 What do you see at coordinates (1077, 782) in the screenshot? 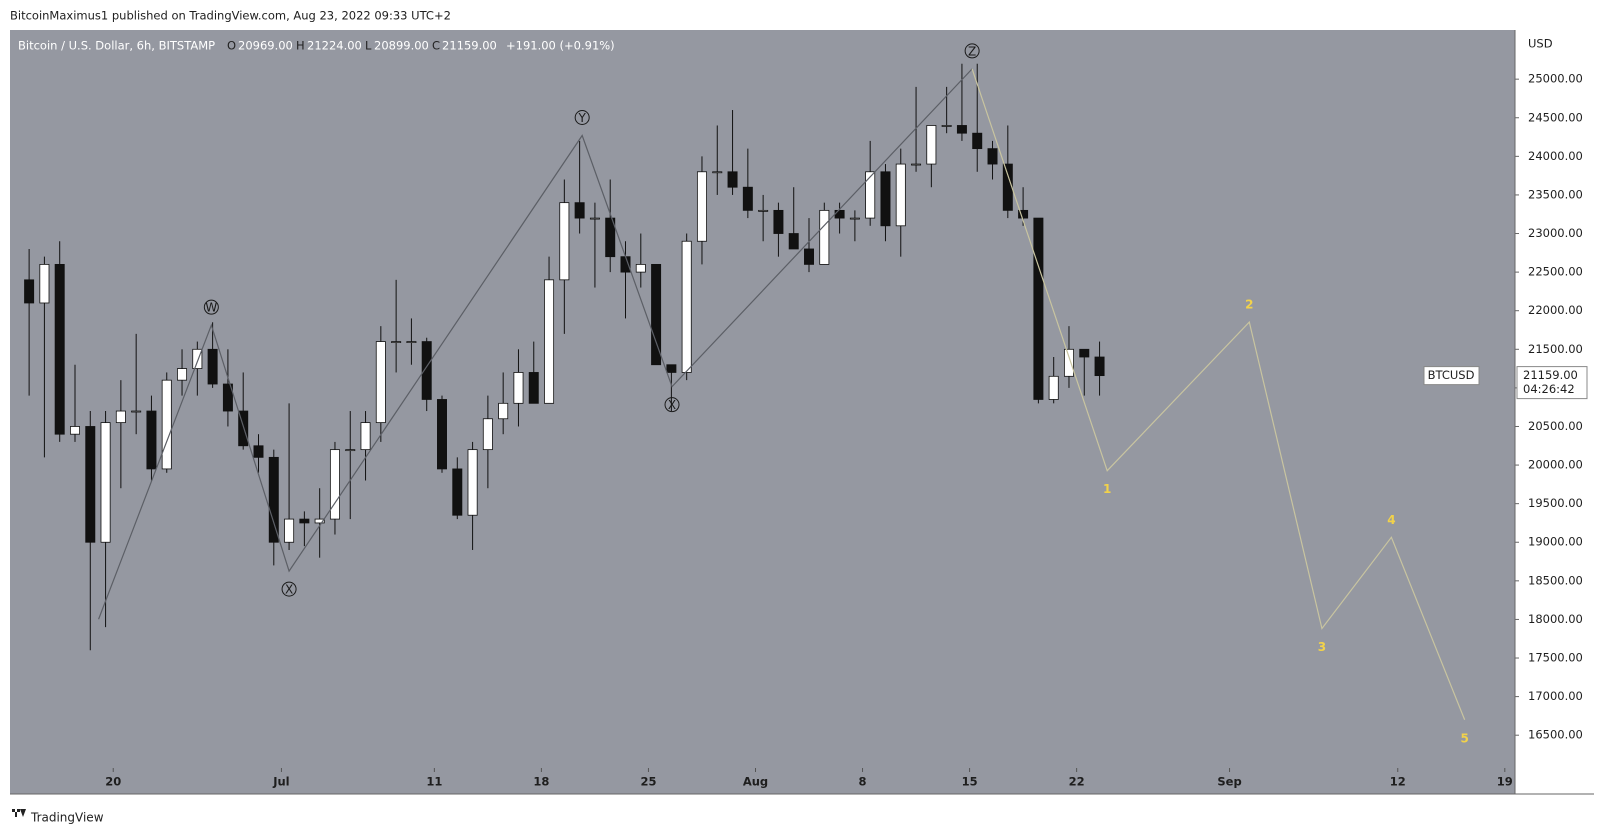
I see `x-tick-label: 22` at bounding box center [1077, 782].